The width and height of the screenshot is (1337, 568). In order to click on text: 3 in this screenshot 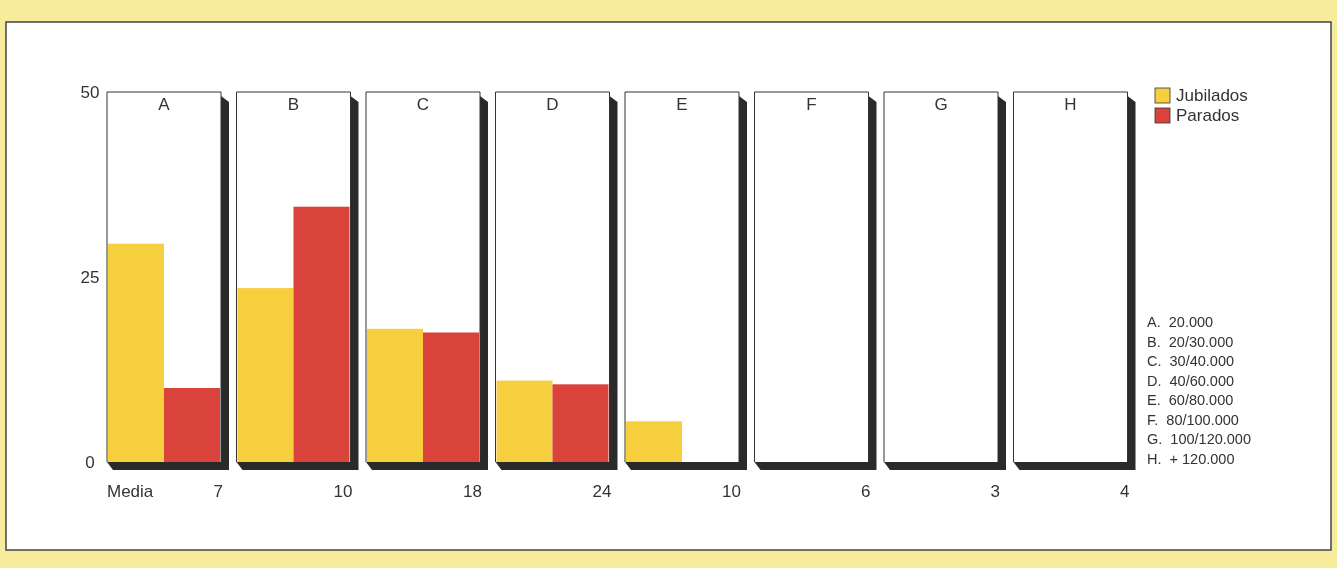, I will do `click(995, 491)`.